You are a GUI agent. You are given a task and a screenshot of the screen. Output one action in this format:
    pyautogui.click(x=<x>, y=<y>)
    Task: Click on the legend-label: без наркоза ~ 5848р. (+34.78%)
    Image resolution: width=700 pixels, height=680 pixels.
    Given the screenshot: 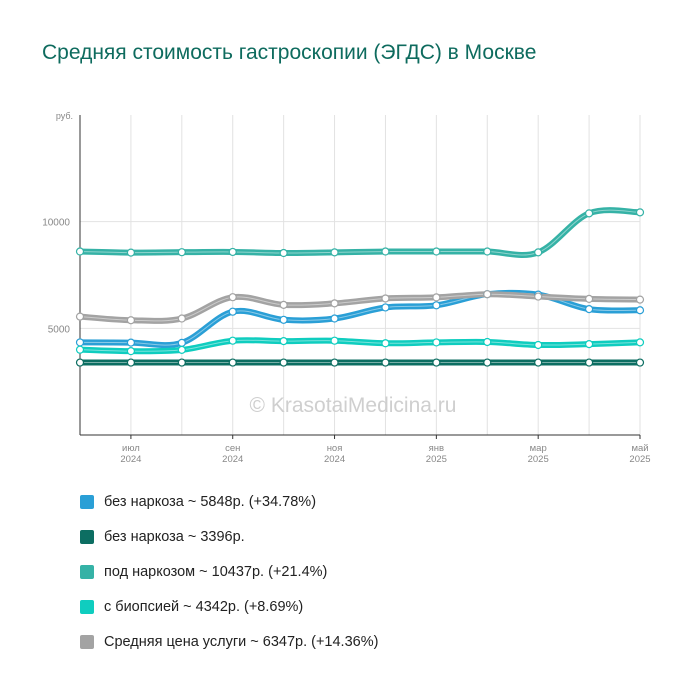 What is the action you would take?
    pyautogui.click(x=210, y=501)
    